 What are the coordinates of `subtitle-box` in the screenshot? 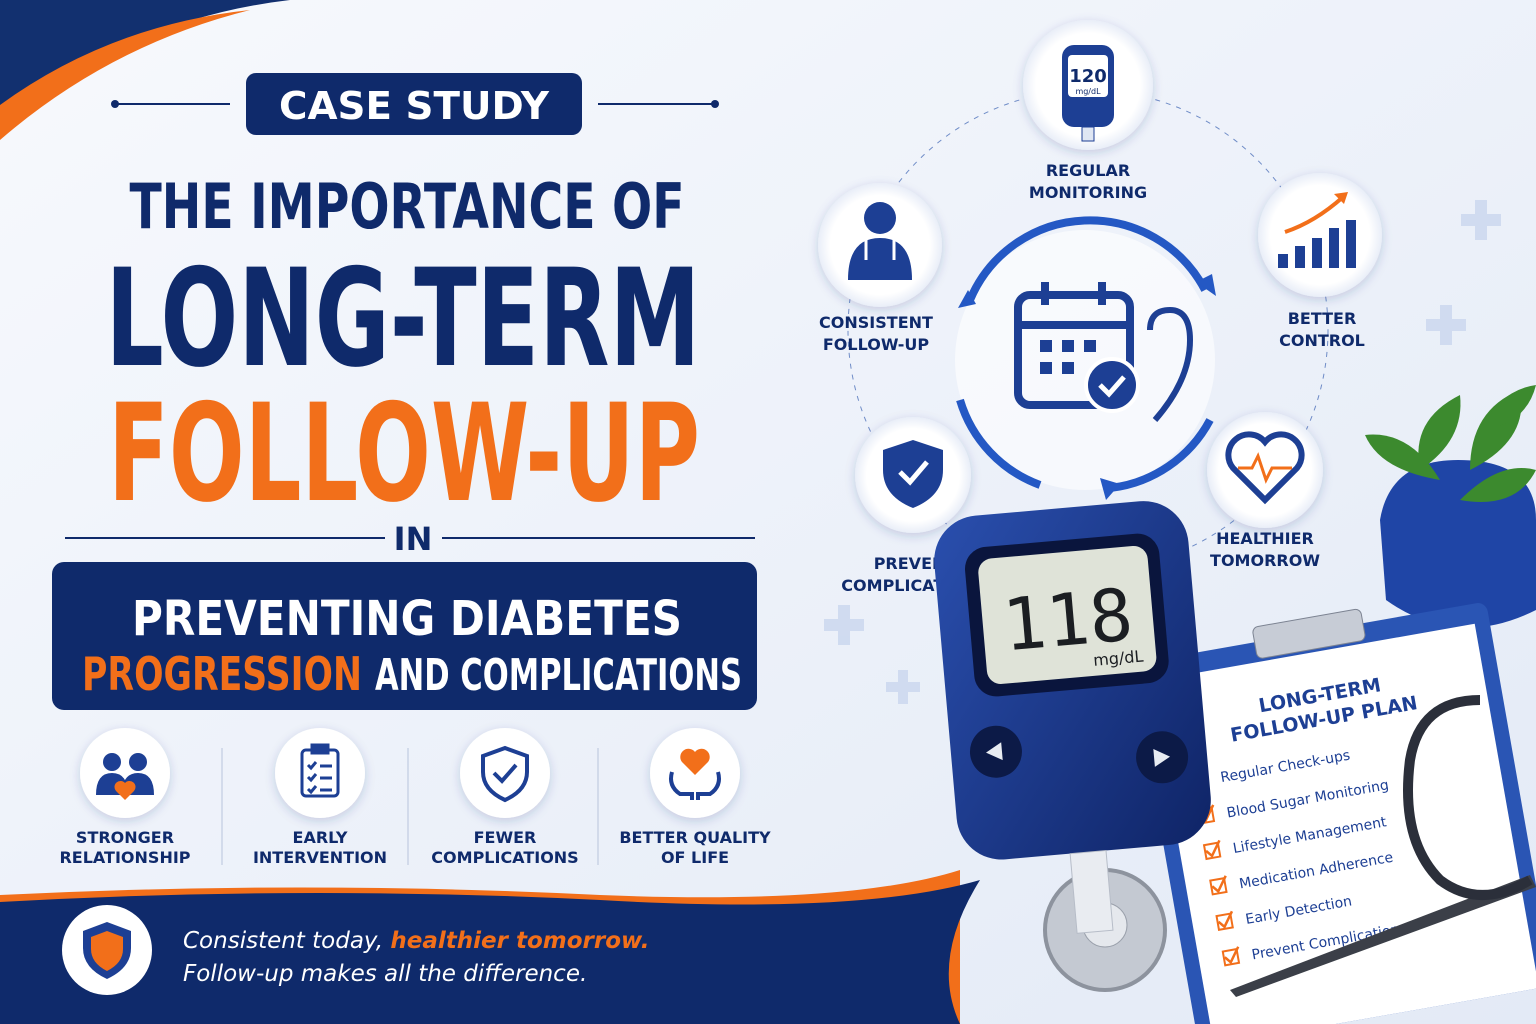 It's located at (404, 636).